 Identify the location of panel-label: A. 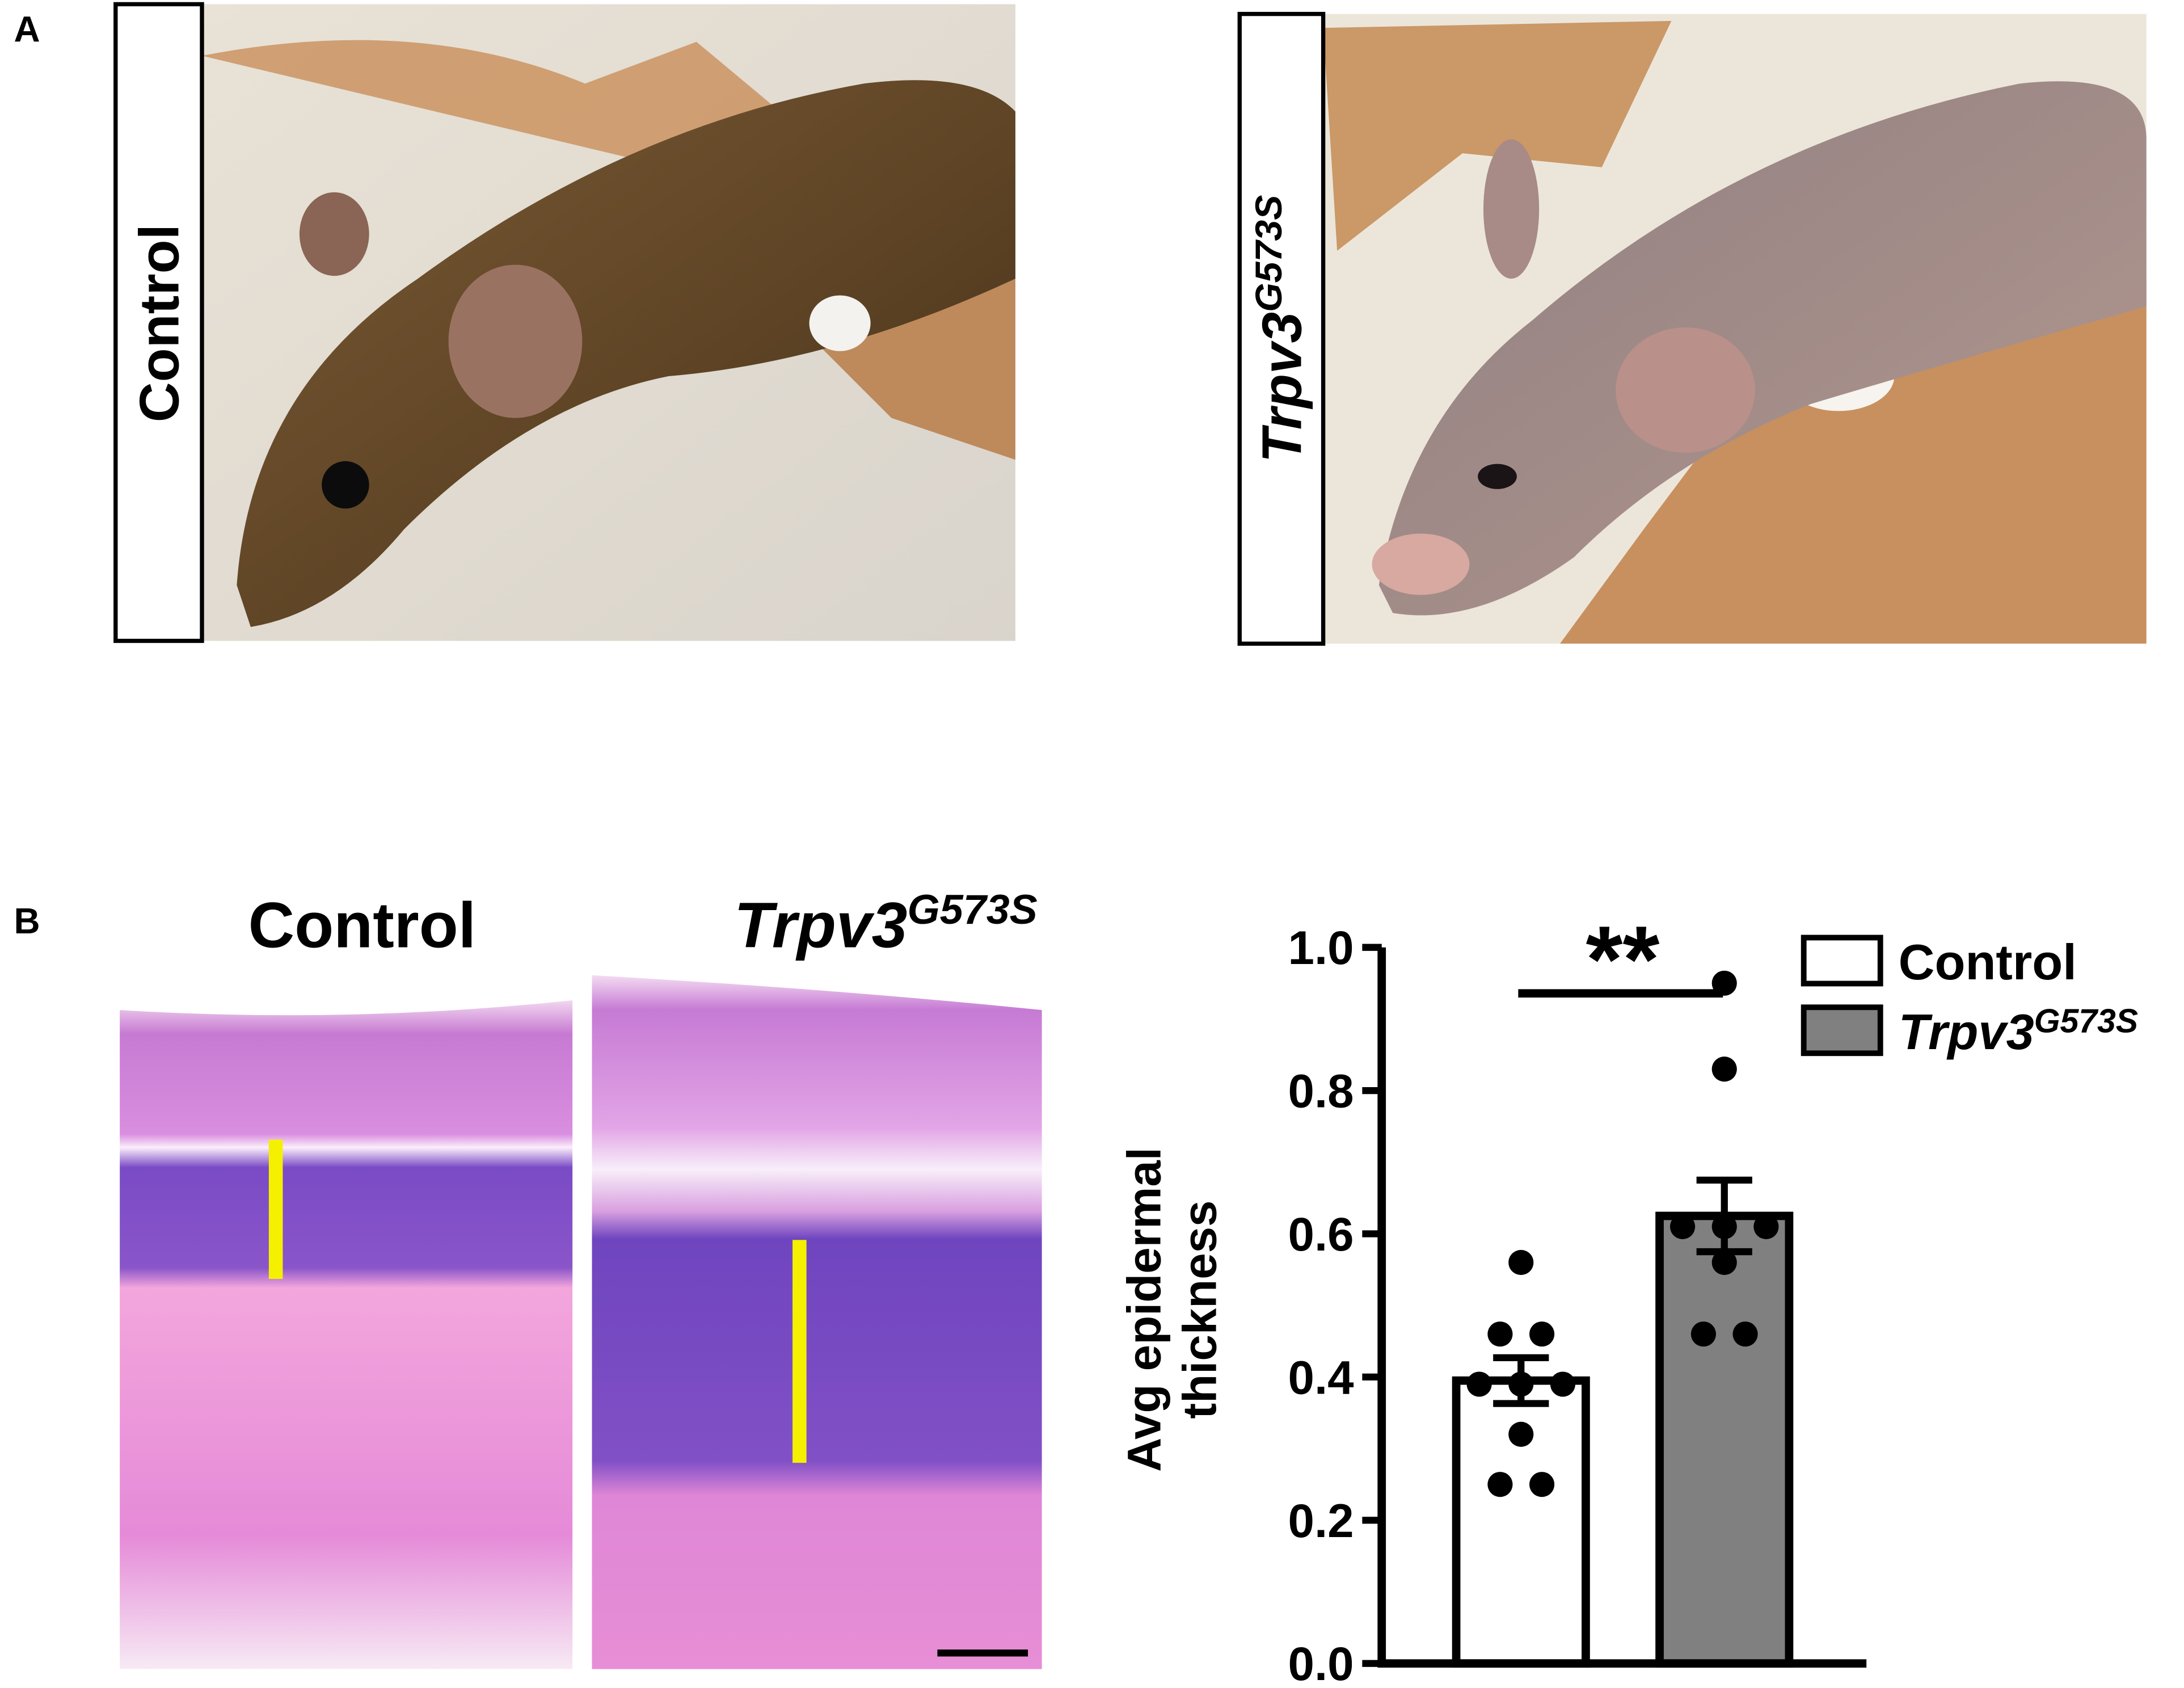
(27, 30).